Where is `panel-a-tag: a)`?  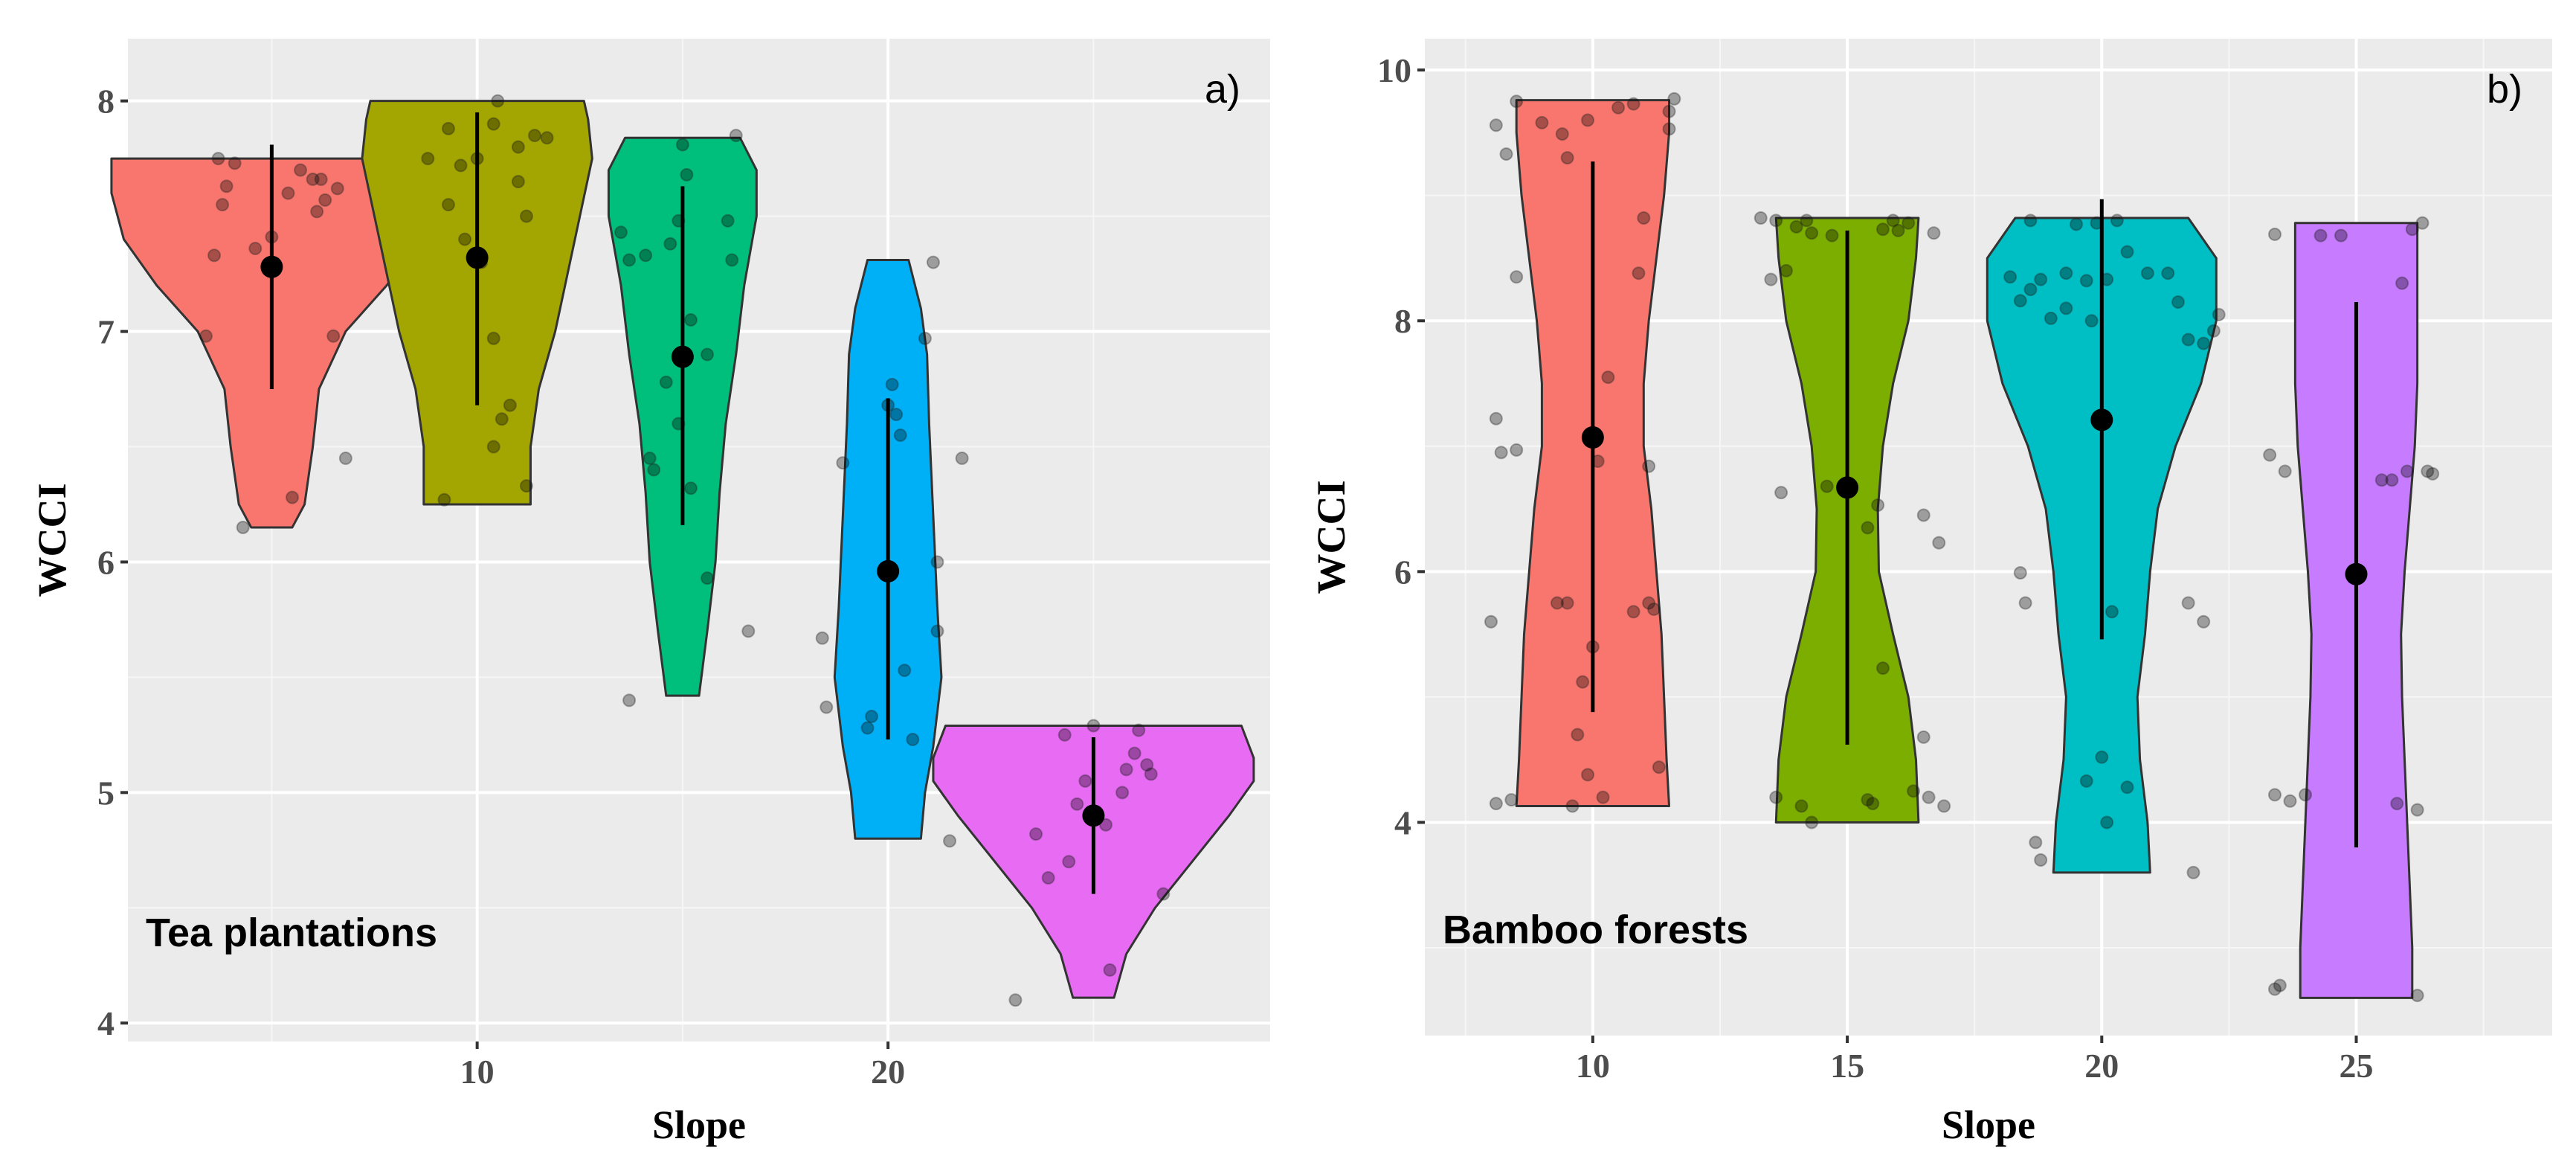
panel-a-tag: a) is located at coordinates (1222, 89).